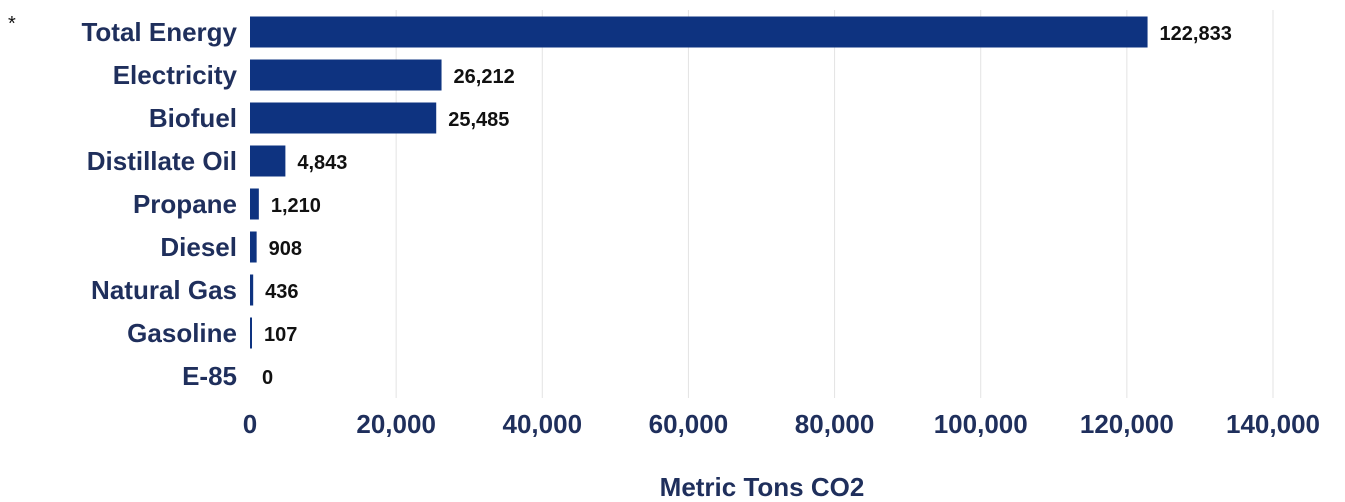 This screenshot has width=1345, height=502. What do you see at coordinates (281, 292) in the screenshot?
I see `value-label: 436` at bounding box center [281, 292].